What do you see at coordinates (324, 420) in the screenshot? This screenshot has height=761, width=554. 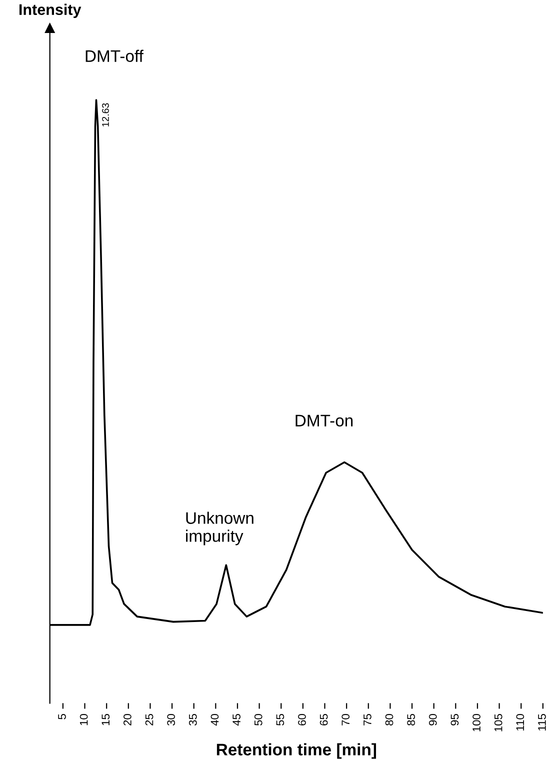 I see `annotation: DMT-on` at bounding box center [324, 420].